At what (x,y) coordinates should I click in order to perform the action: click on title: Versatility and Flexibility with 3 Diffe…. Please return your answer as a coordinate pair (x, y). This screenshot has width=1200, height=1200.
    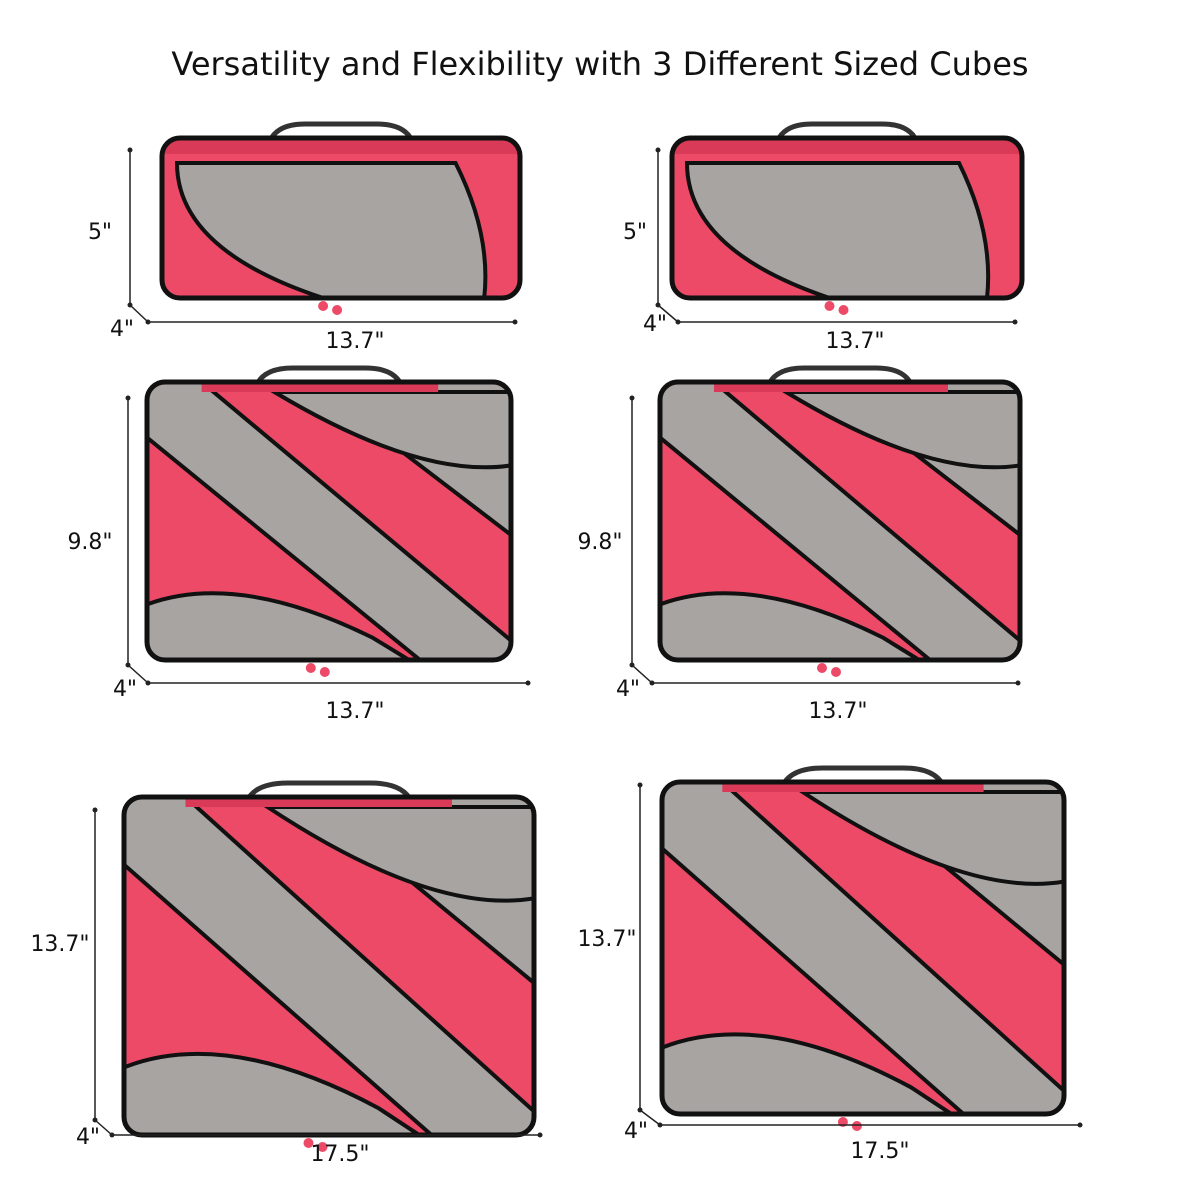
    Looking at the image, I should click on (599, 64).